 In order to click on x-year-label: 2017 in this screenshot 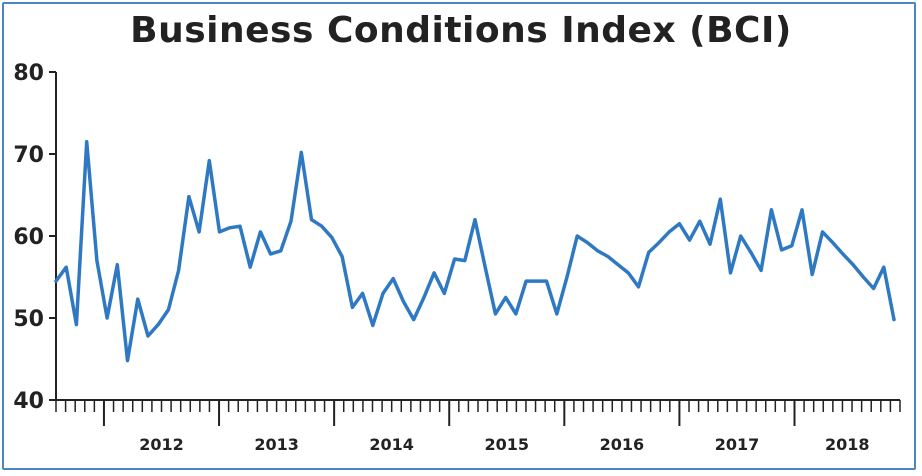, I will do `click(737, 444)`.